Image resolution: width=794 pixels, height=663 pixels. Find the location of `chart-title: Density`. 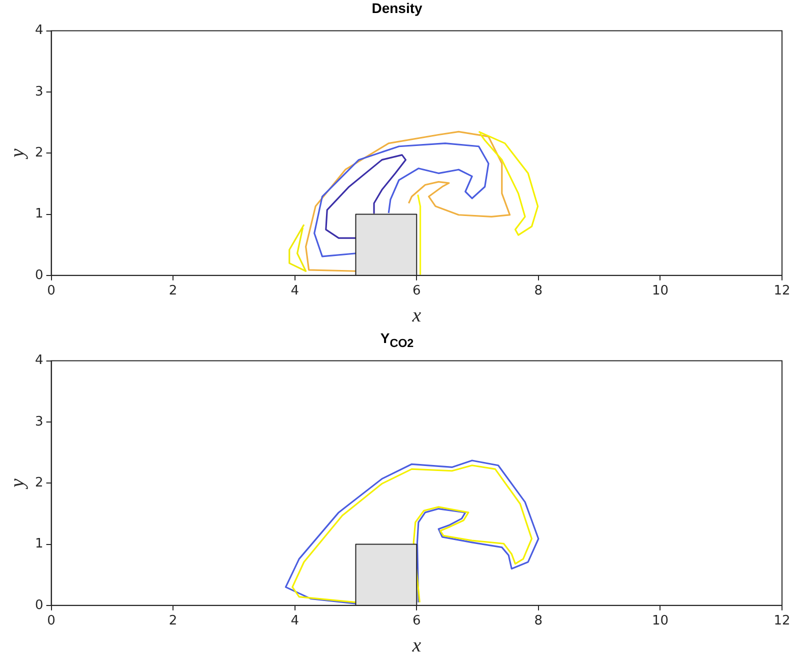

chart-title: Density is located at coordinates (397, 9).